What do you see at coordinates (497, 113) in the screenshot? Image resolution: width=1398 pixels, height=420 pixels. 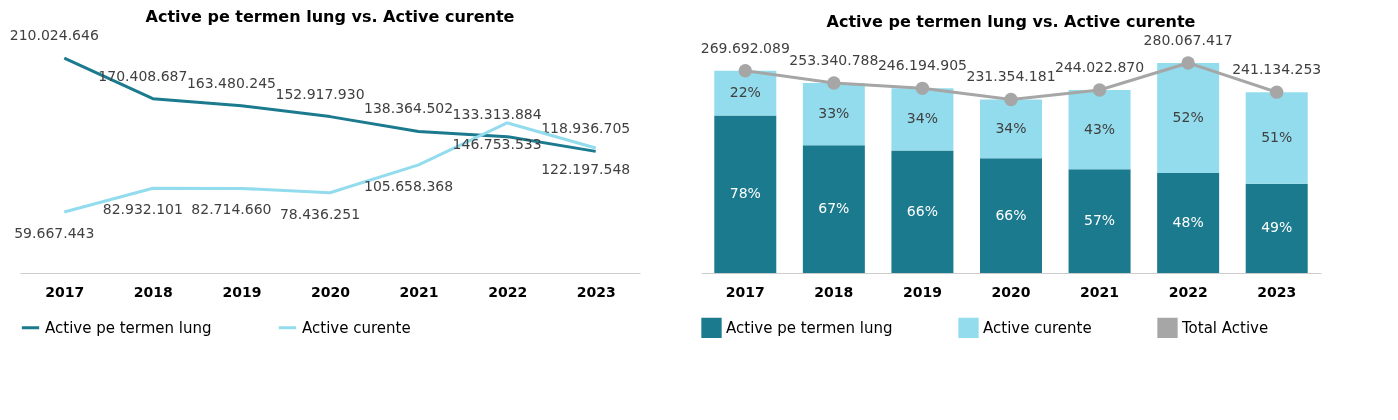 I see `data-label: 133.313.884` at bounding box center [497, 113].